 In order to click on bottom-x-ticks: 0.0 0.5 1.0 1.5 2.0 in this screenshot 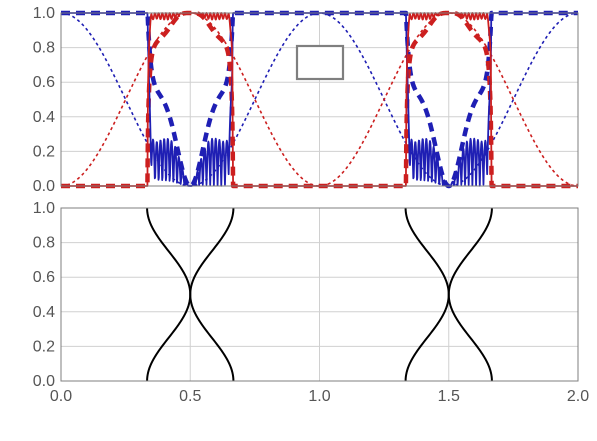, I will do `click(319, 396)`.